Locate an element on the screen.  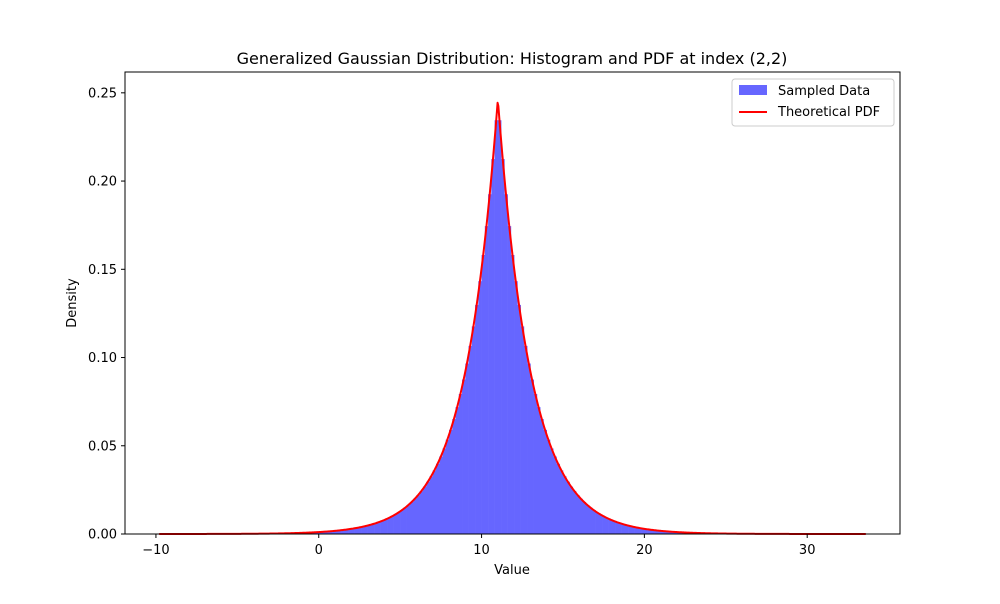
x-tick-label: 30 is located at coordinates (807, 550).